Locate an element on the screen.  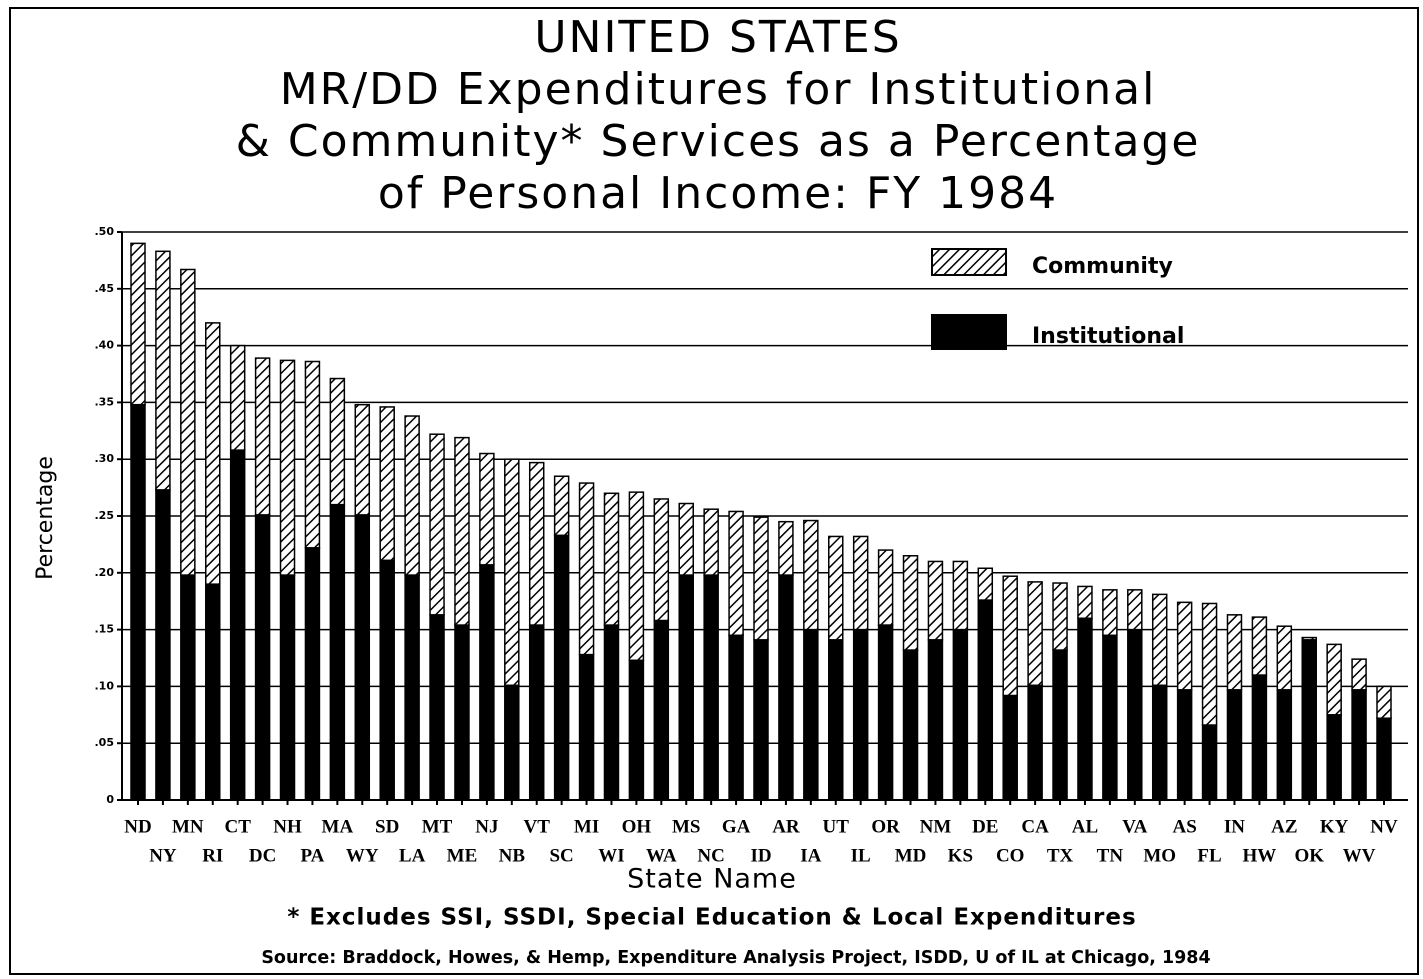
x-tick-label: CA is located at coordinates (1035, 826).